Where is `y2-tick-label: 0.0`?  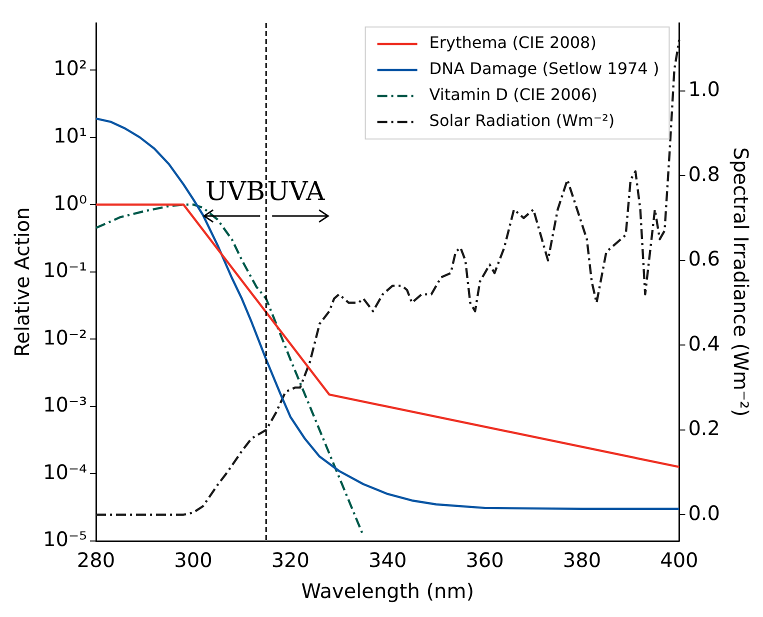
y2-tick-label: 0.0 is located at coordinates (704, 512).